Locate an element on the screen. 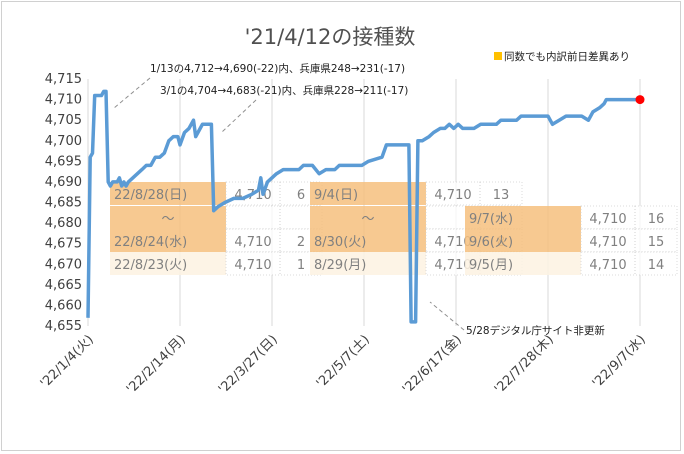 This screenshot has height=454, width=684. y-tick-label: 4,660 is located at coordinates (63, 305).